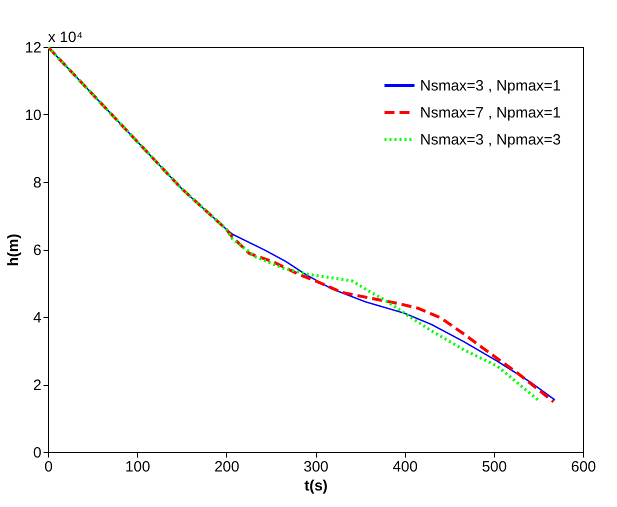 The height and width of the screenshot is (507, 617). Describe the element at coordinates (490, 140) in the screenshot. I see `legend-label: Nsmax=3 , Npmax=3` at that location.